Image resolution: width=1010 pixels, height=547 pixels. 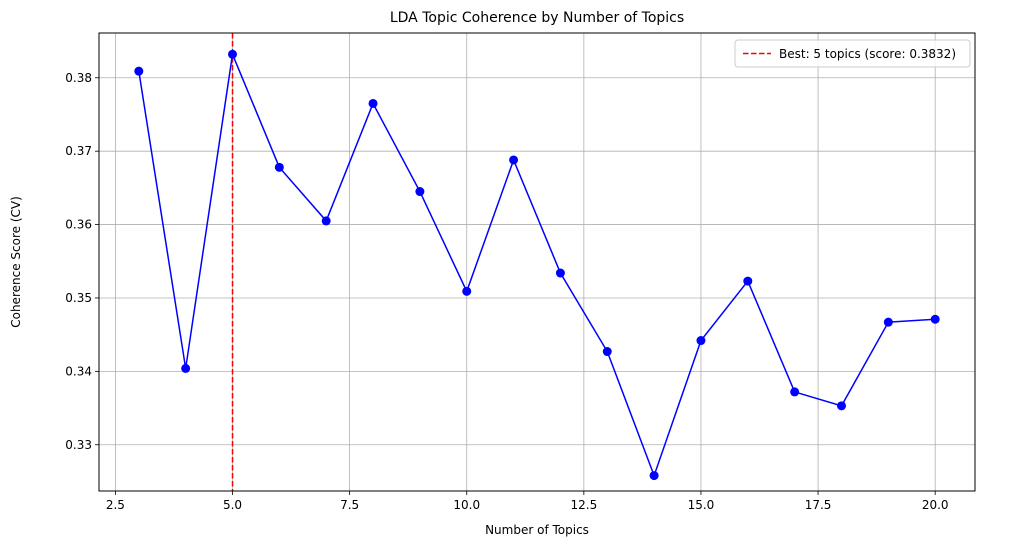 I want to click on y-axis-label: Coherence Score (CV), so click(x=16, y=262).